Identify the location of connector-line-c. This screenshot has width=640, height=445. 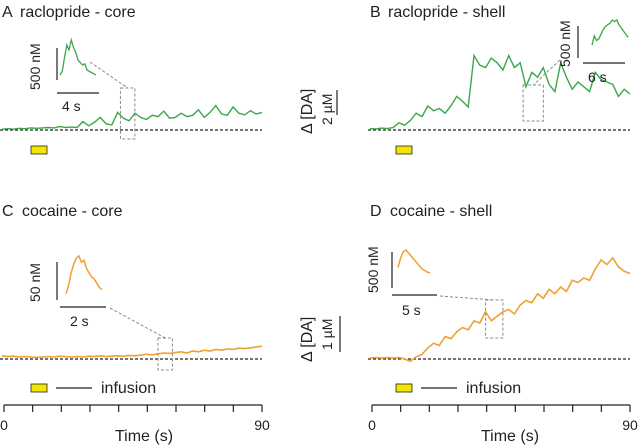
(137, 323).